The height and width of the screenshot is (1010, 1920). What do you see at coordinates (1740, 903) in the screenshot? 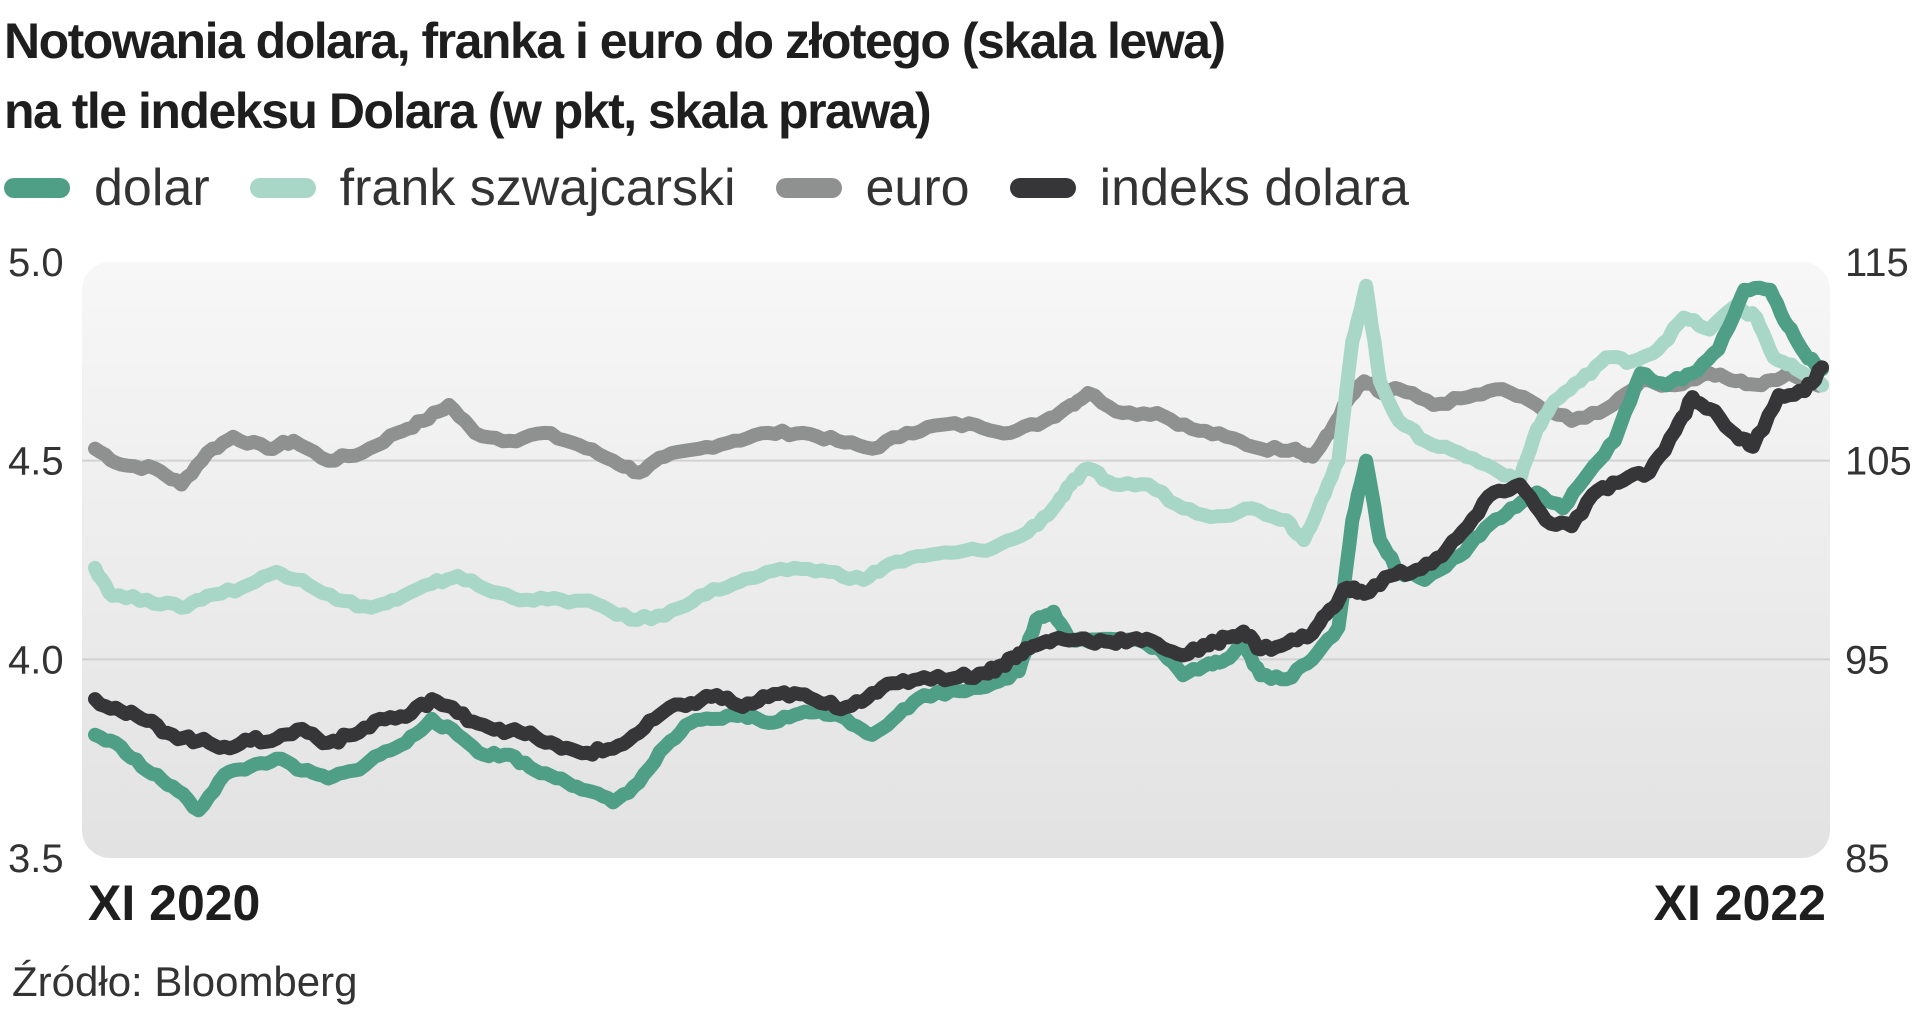
I see `x-end-label: XI 2022` at bounding box center [1740, 903].